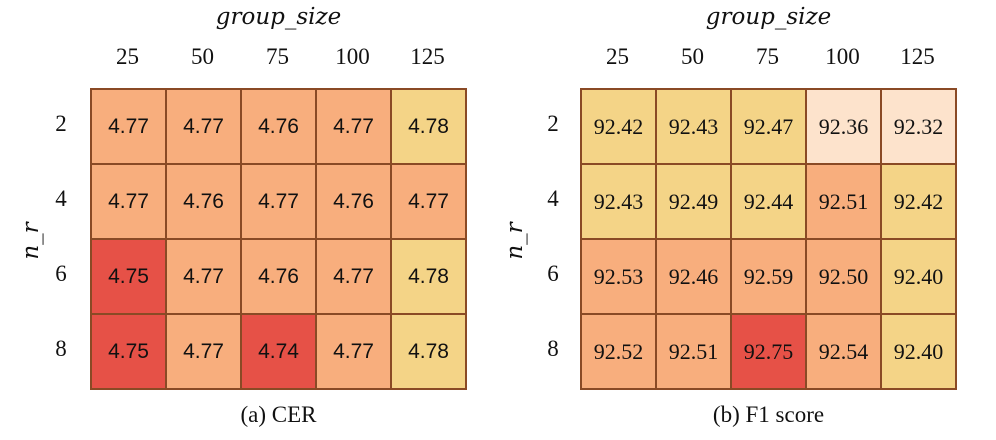 Image resolution: width=996 pixels, height=440 pixels. I want to click on heatmap-cell: 92.75, so click(768, 351).